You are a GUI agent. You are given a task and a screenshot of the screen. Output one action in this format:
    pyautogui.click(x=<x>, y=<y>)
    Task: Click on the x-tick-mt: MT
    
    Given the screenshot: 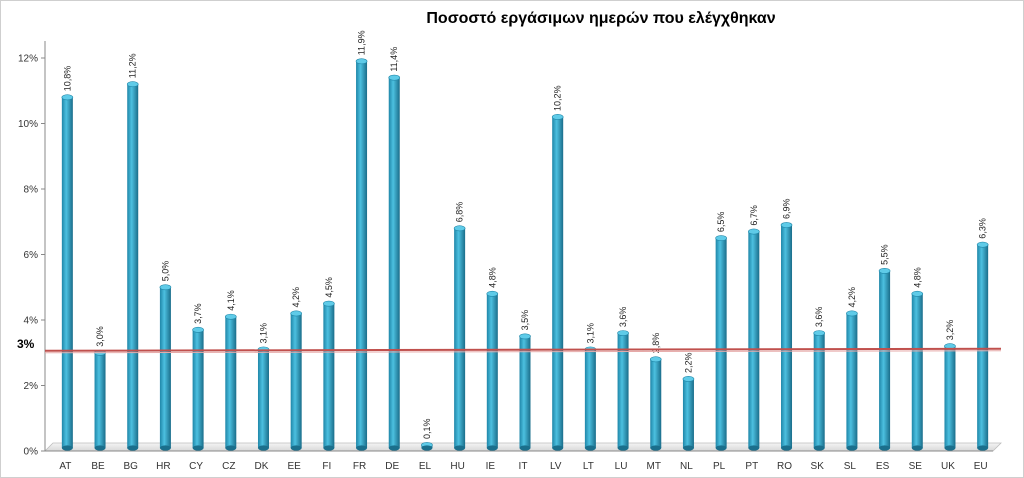 What is the action you would take?
    pyautogui.click(x=654, y=466)
    